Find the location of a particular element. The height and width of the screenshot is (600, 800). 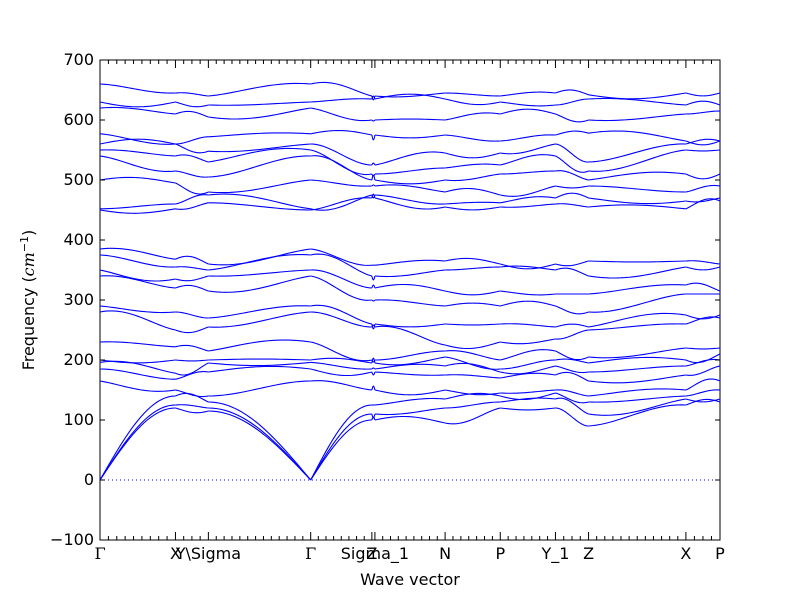

y-tick-label: 500 is located at coordinates (78, 179).